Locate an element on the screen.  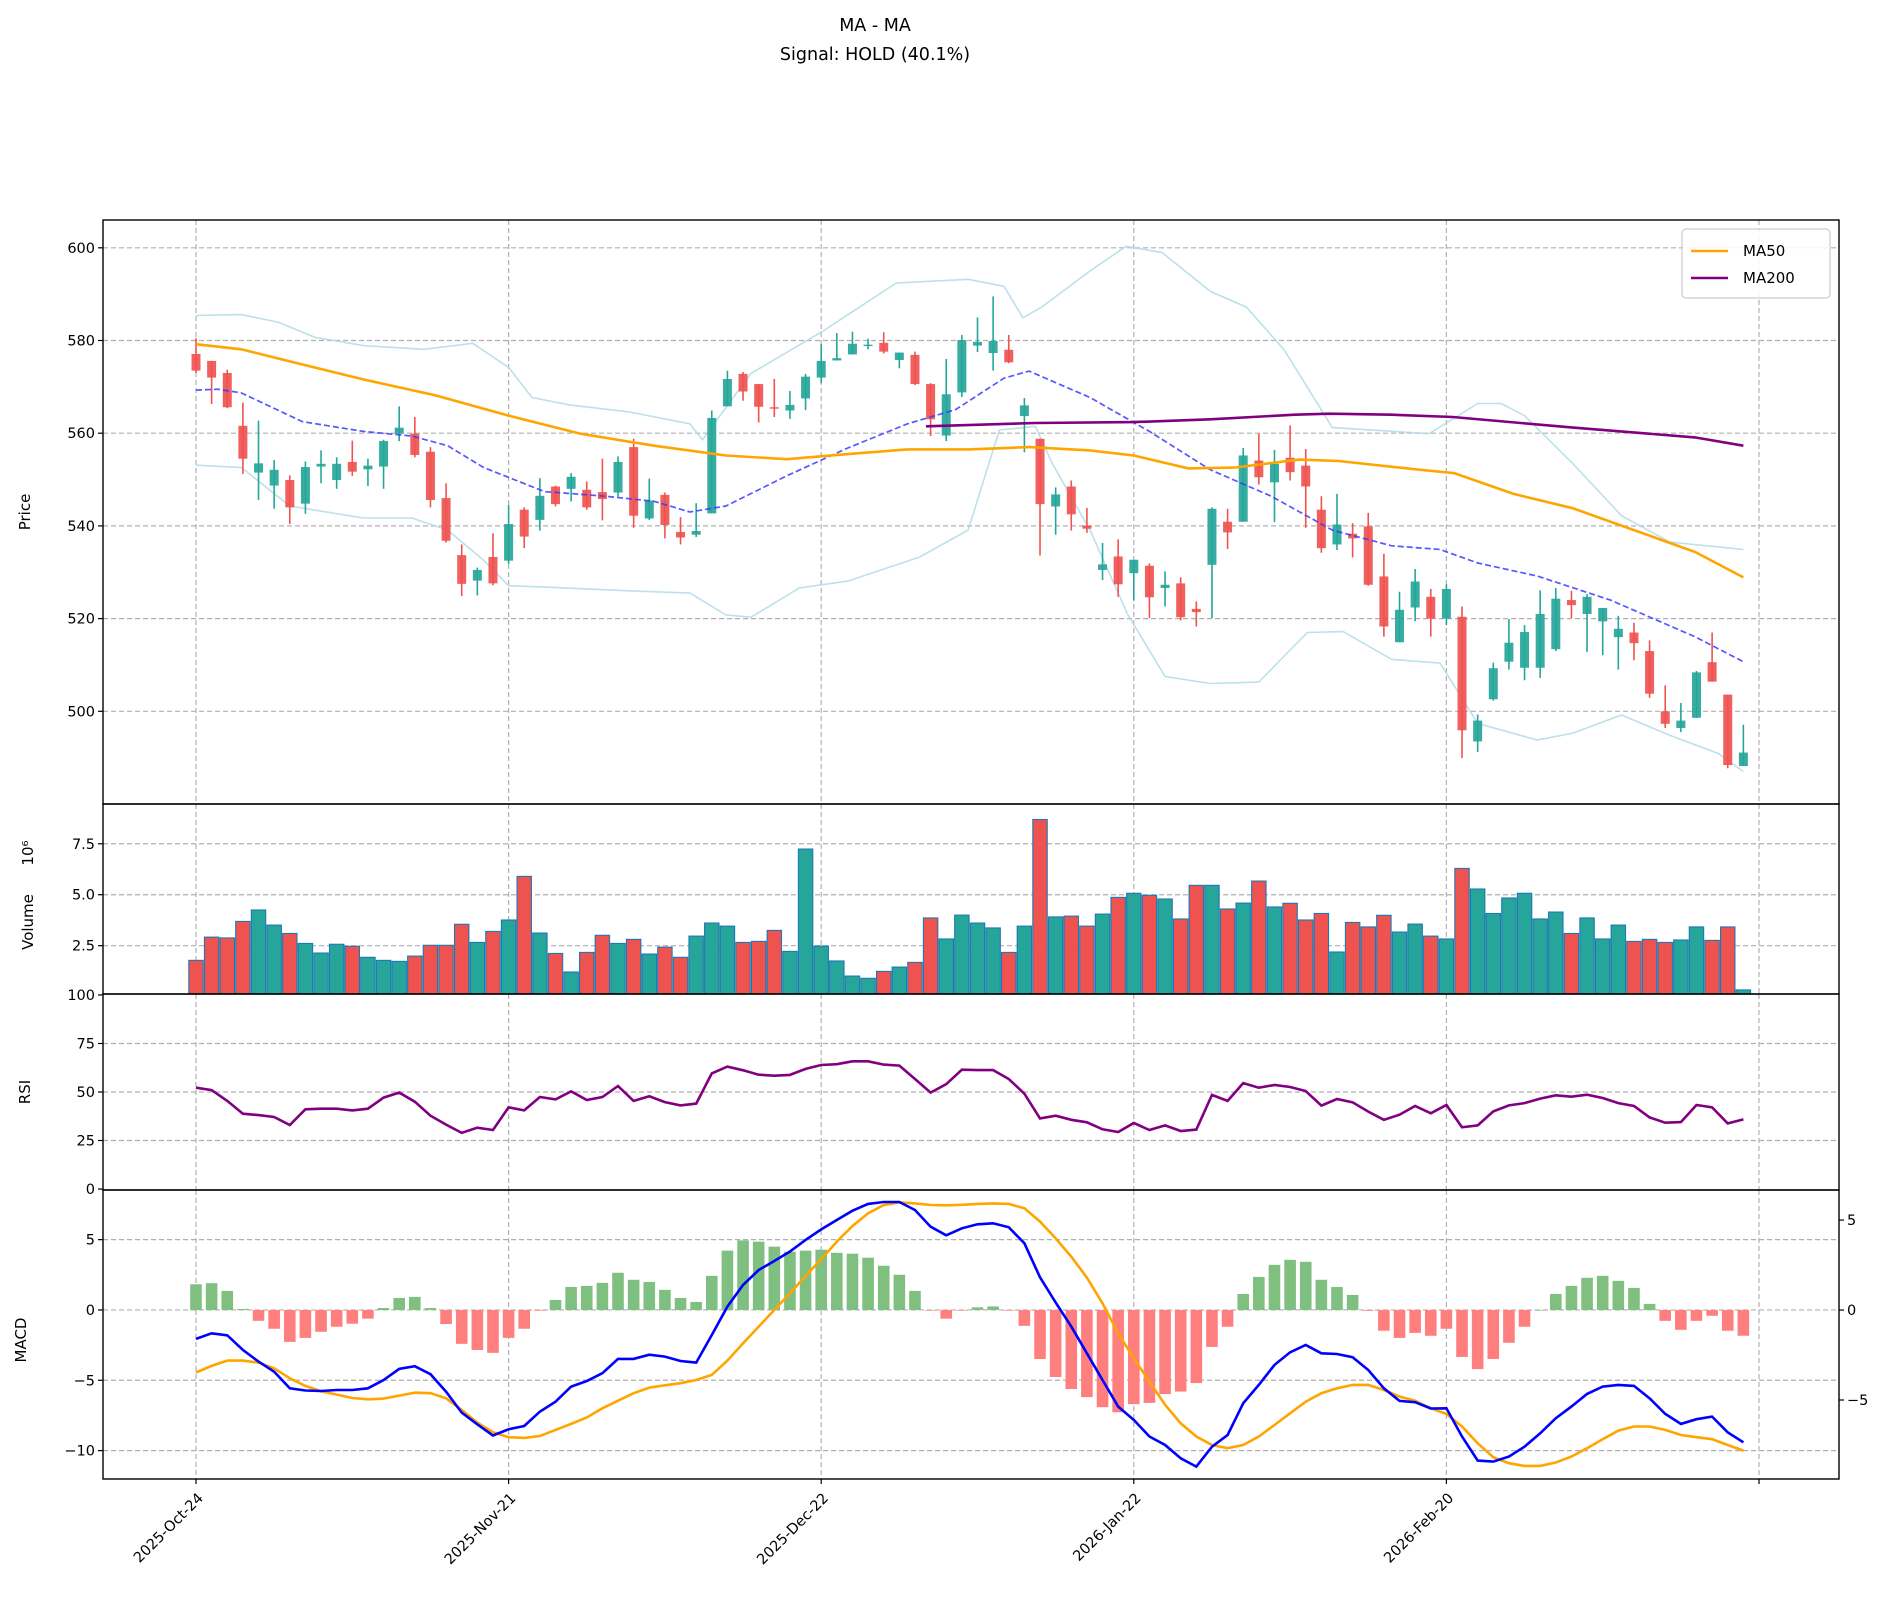
x-tick-label: 2026-Feb-20 is located at coordinates (1419, 1529).